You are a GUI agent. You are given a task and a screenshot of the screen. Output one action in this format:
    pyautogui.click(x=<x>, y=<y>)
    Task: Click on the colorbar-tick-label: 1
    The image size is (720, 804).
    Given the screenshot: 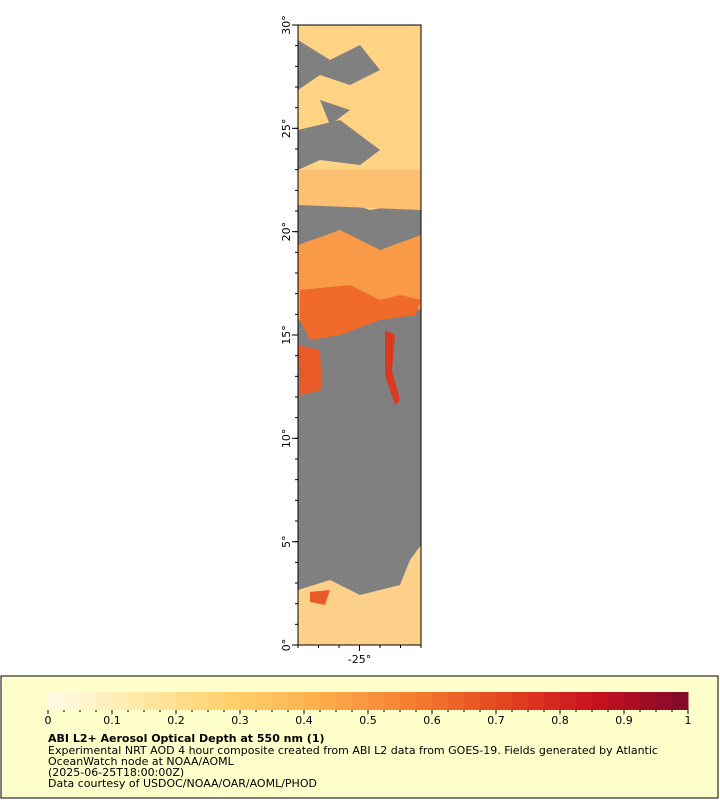 What is the action you would take?
    pyautogui.click(x=688, y=720)
    